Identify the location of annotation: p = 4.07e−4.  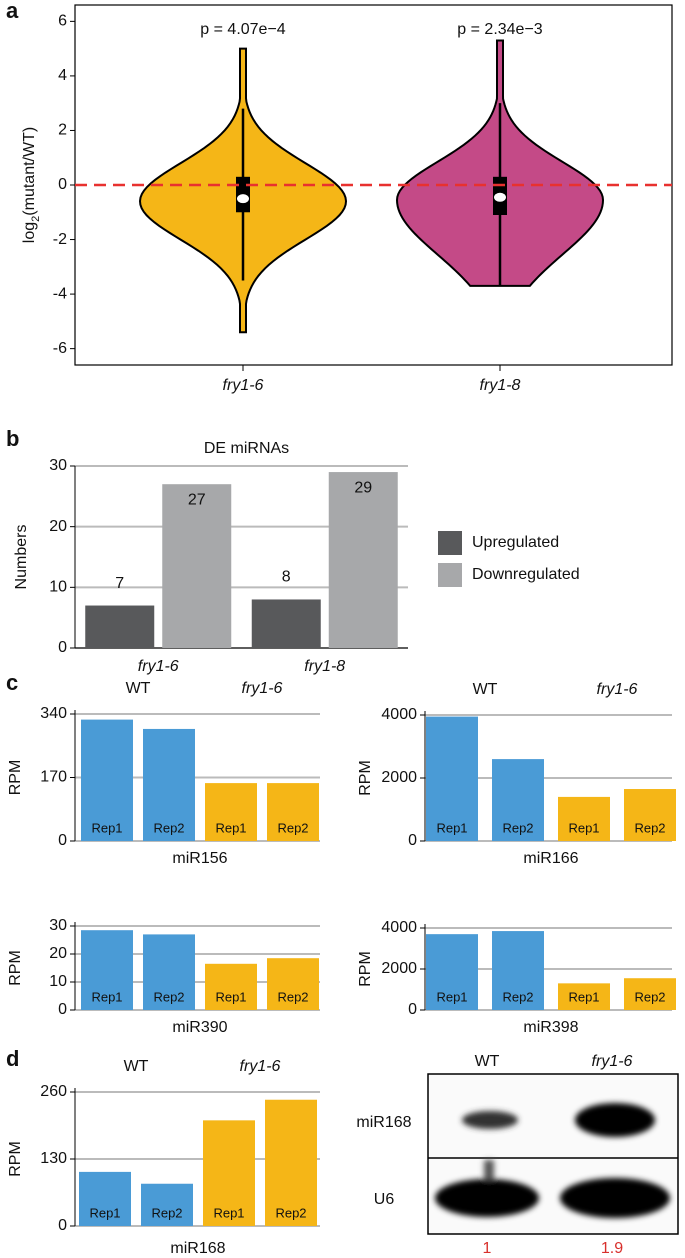
(243, 29).